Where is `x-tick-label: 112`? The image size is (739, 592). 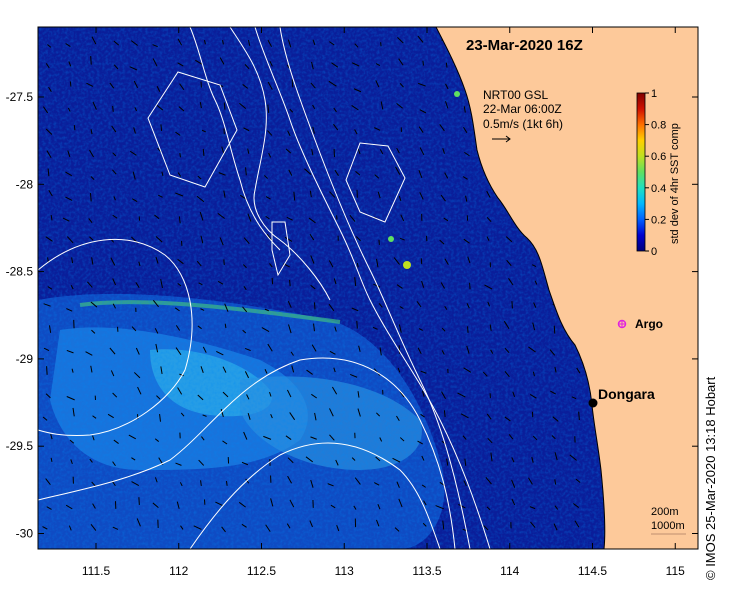
x-tick-label: 112 is located at coordinates (178, 571).